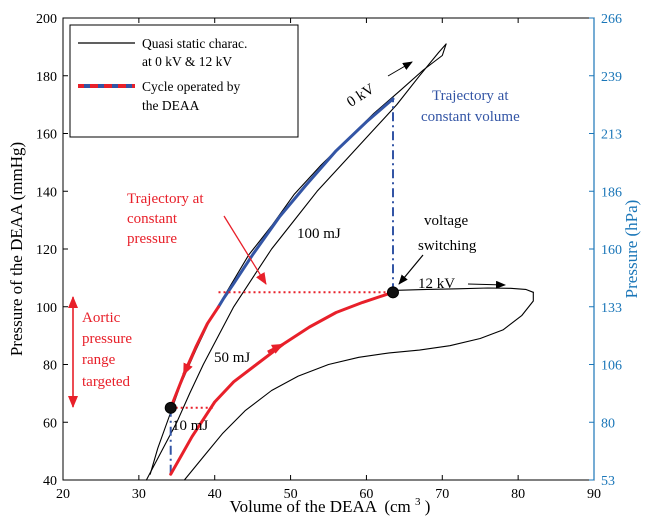 The height and width of the screenshot is (523, 649). Describe the element at coordinates (99, 360) in the screenshot. I see `label-aortic-3: range` at that location.